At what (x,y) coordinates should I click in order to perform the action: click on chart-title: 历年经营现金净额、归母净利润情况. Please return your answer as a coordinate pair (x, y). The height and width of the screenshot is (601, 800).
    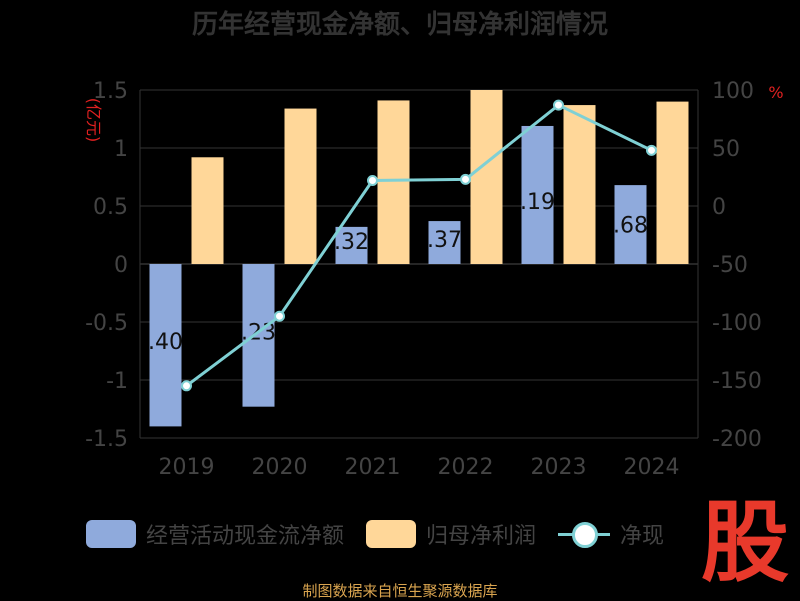
    Looking at the image, I should click on (399, 25).